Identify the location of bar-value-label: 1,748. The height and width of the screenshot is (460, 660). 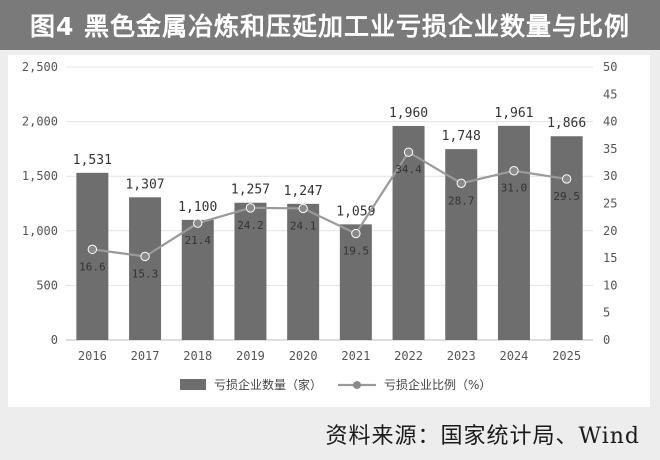
(461, 136).